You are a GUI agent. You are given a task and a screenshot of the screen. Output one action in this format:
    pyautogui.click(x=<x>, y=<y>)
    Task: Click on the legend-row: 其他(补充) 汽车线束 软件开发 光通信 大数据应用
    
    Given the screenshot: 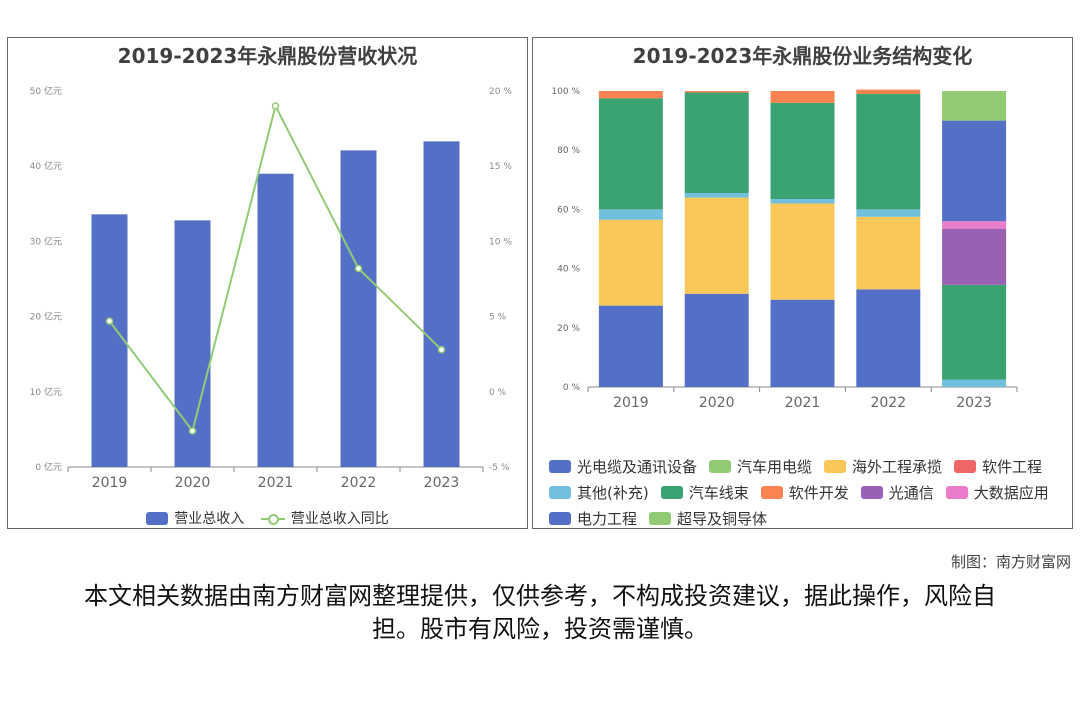 What is the action you would take?
    pyautogui.click(x=809, y=492)
    